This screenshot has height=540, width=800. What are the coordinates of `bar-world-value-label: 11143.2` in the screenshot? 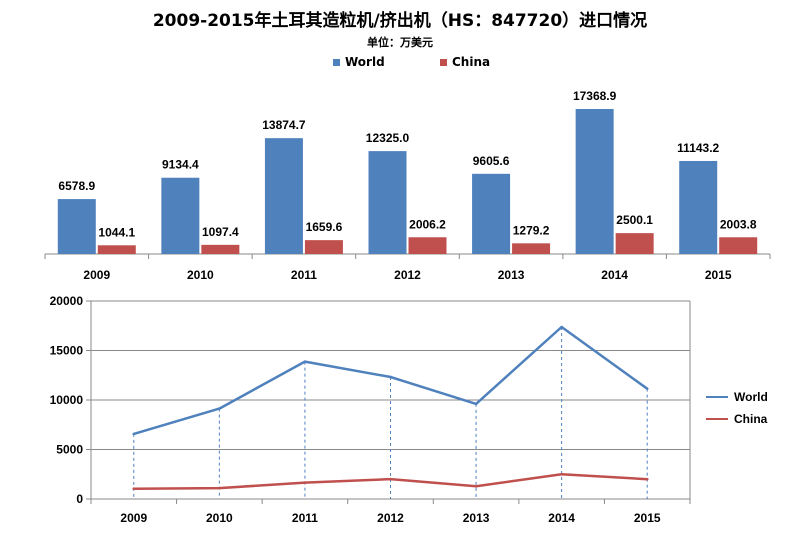 It's located at (698, 148).